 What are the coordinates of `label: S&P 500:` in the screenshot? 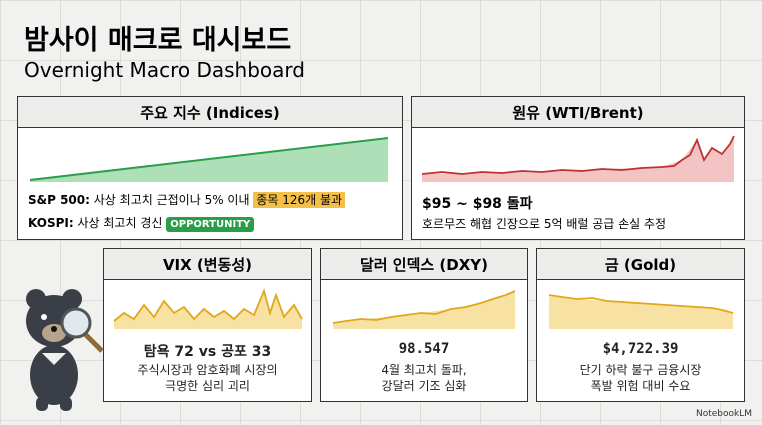 It's located at (59, 200).